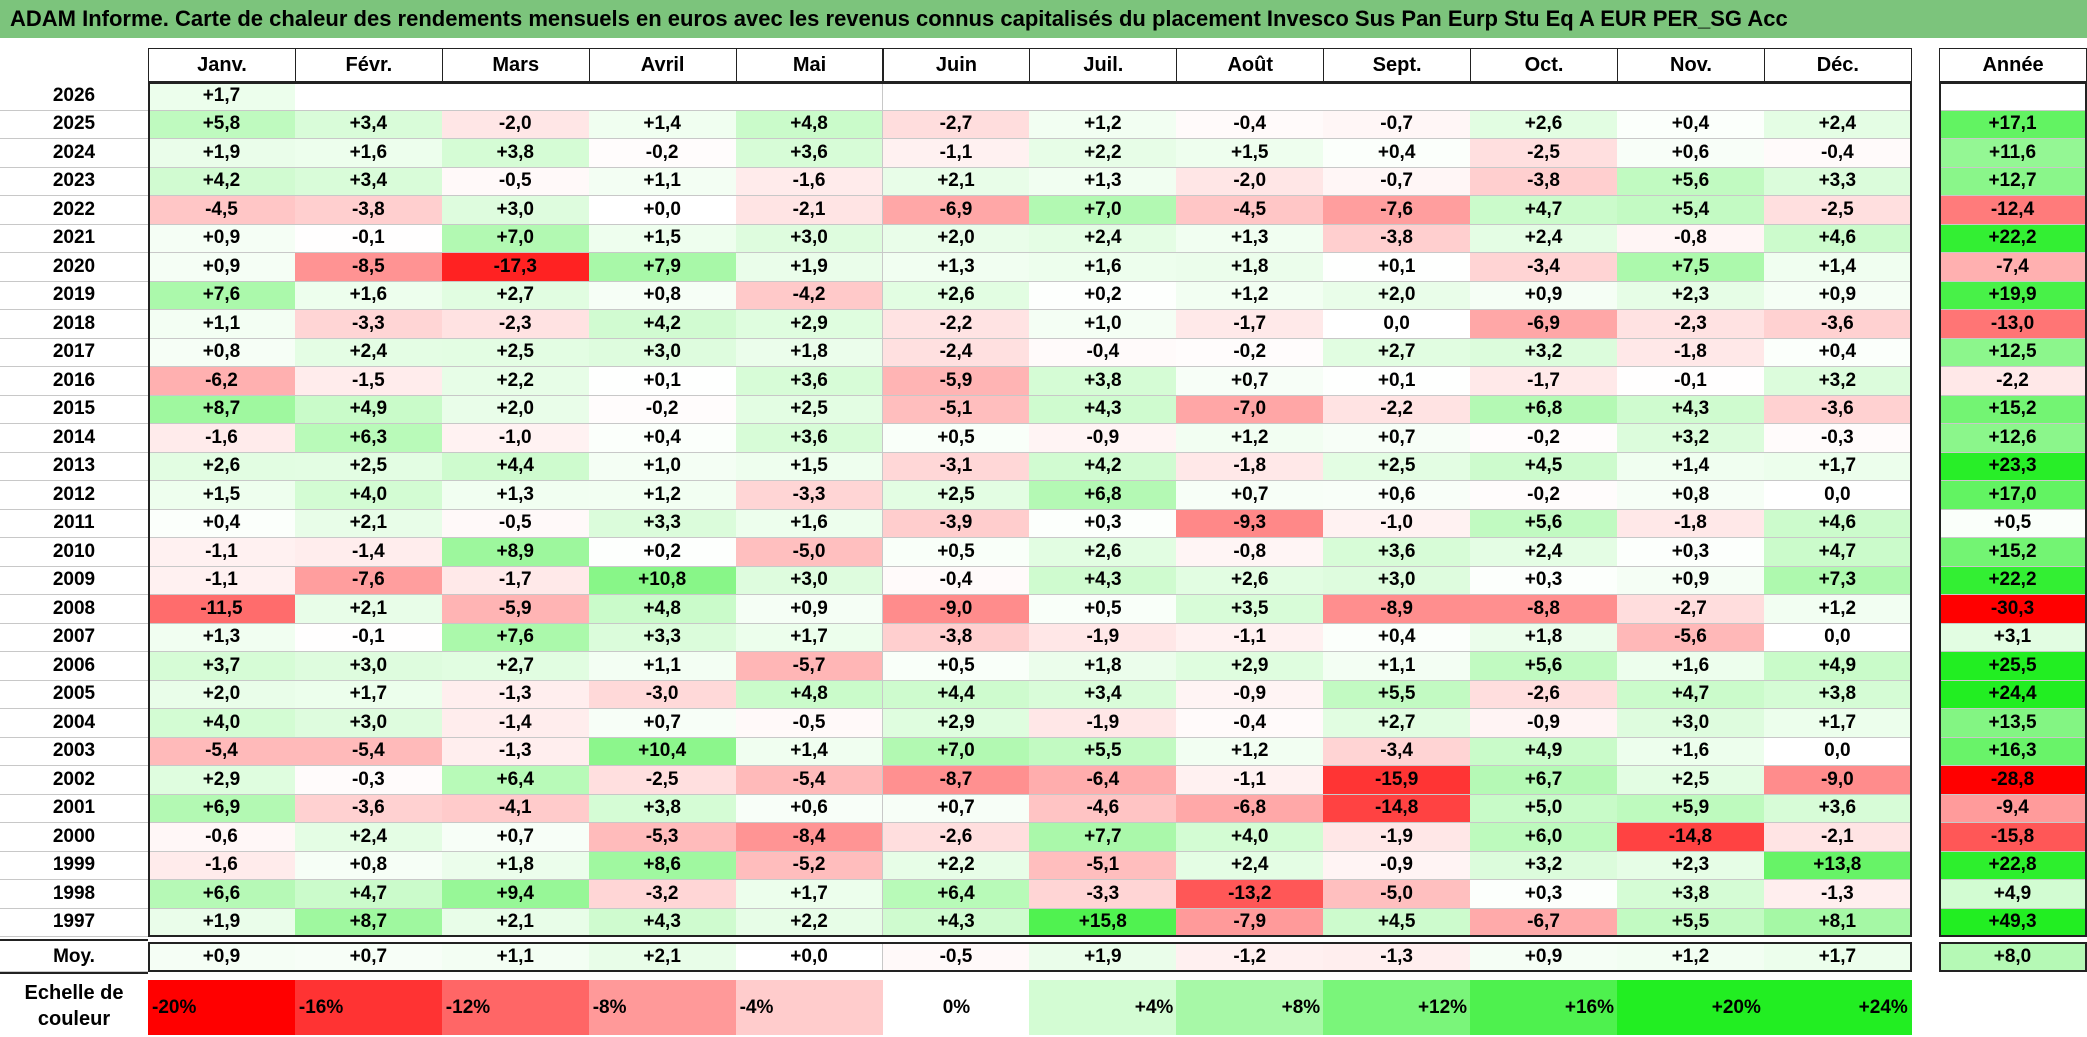 The width and height of the screenshot is (2087, 1037). Describe the element at coordinates (74, 466) in the screenshot. I see `year-label: 2013` at that location.